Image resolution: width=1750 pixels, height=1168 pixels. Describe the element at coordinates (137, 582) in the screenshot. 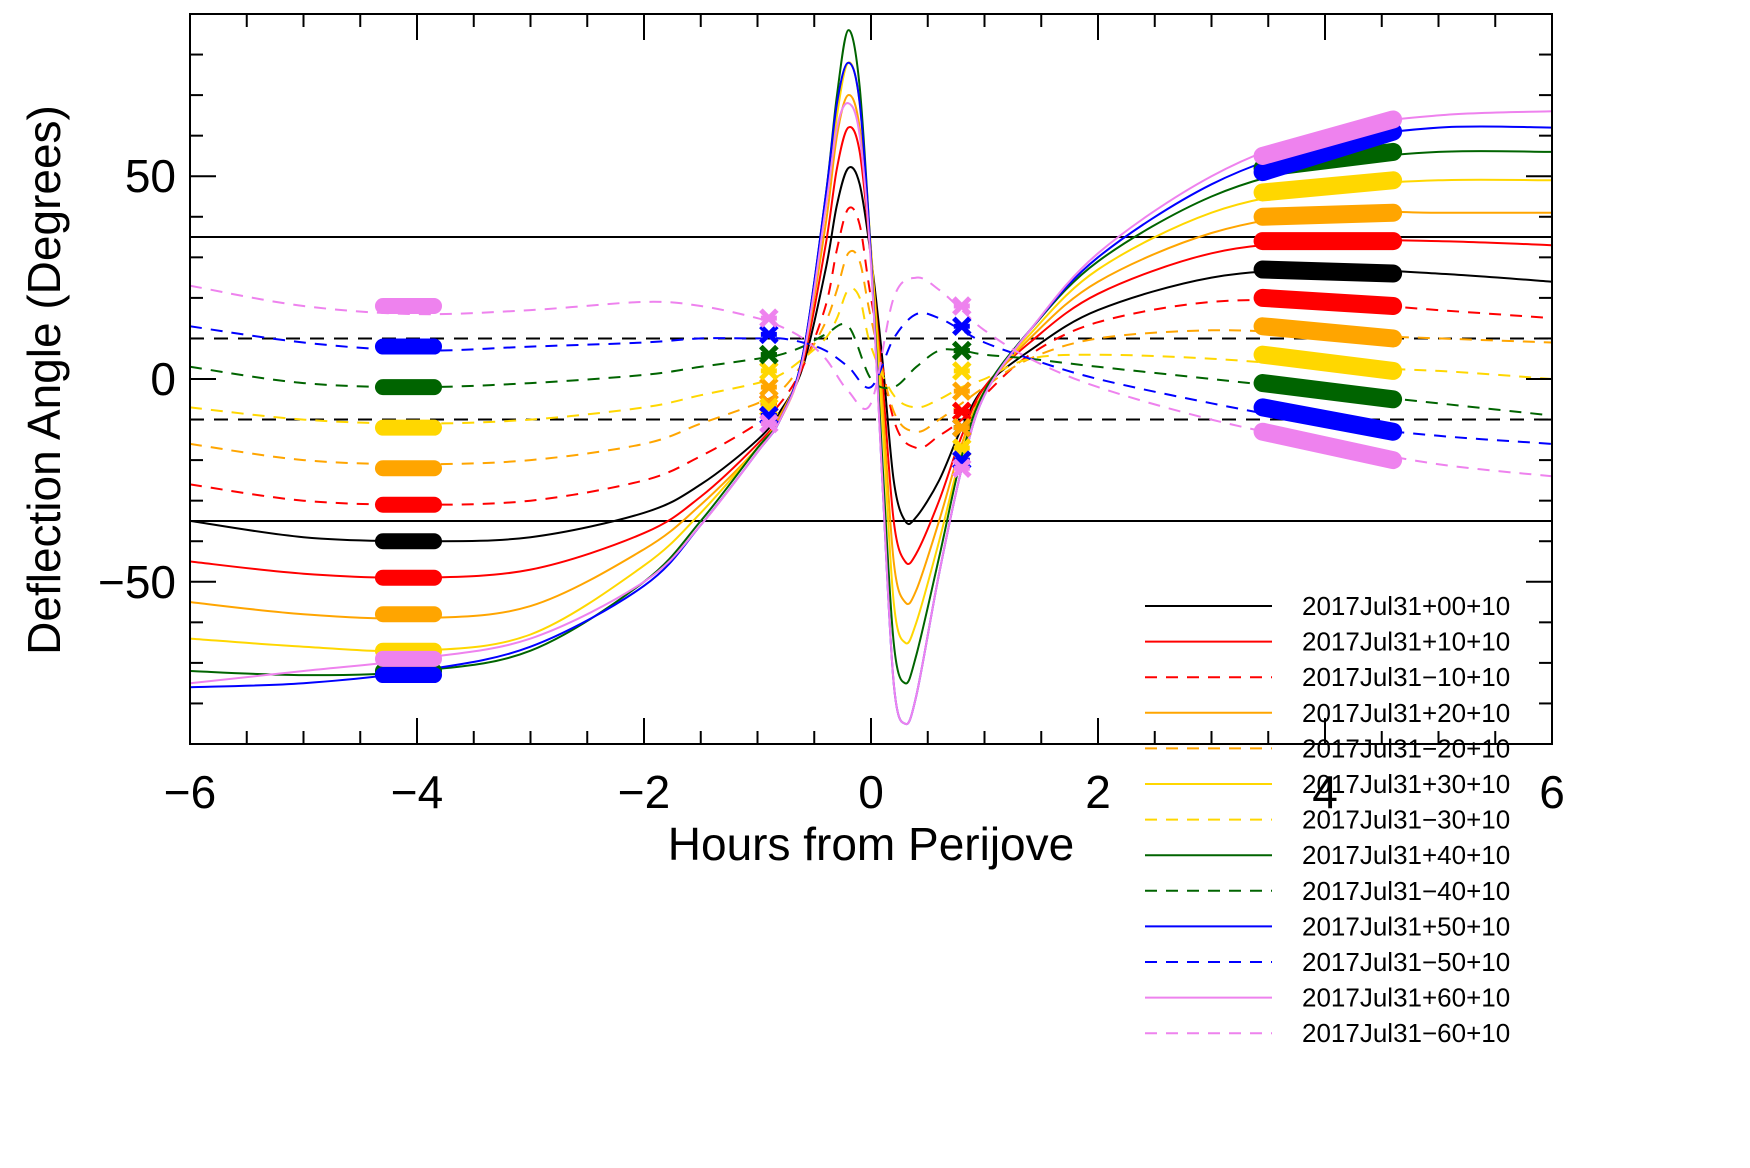

I see `y-tick-label: −50` at that location.